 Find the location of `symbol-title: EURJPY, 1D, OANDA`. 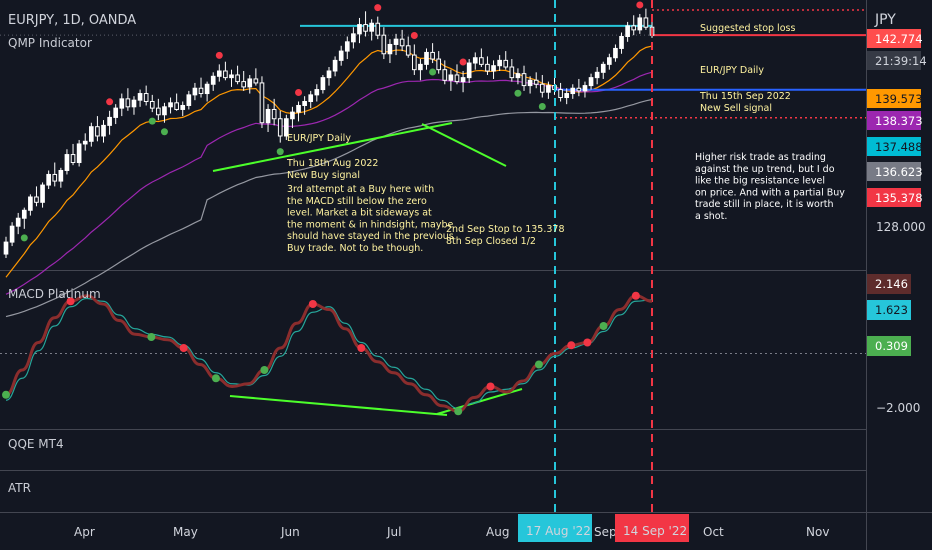

symbol-title: EURJPY, 1D, OANDA is located at coordinates (72, 20).